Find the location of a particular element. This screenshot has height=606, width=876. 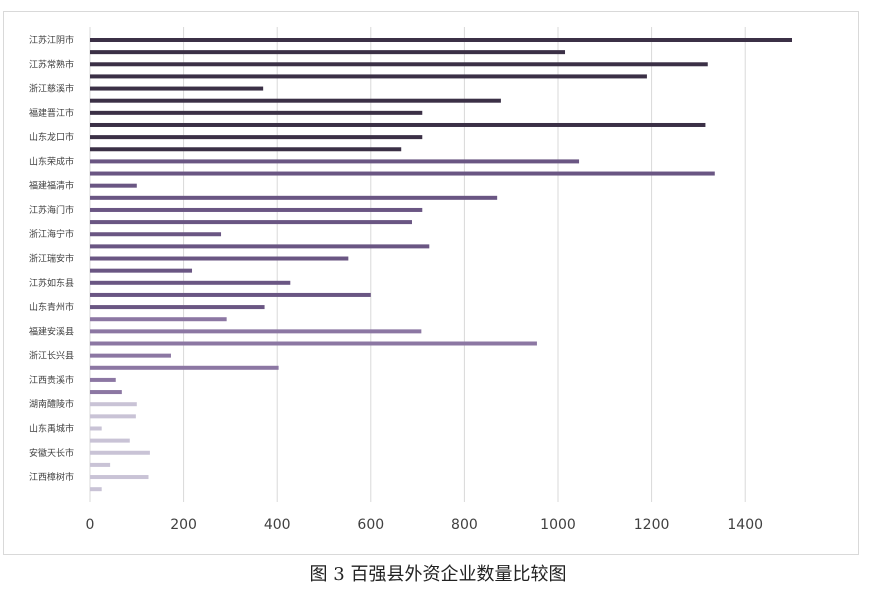

figure-caption: 图 3 百强县外资企业数量比较图 is located at coordinates (438, 574).